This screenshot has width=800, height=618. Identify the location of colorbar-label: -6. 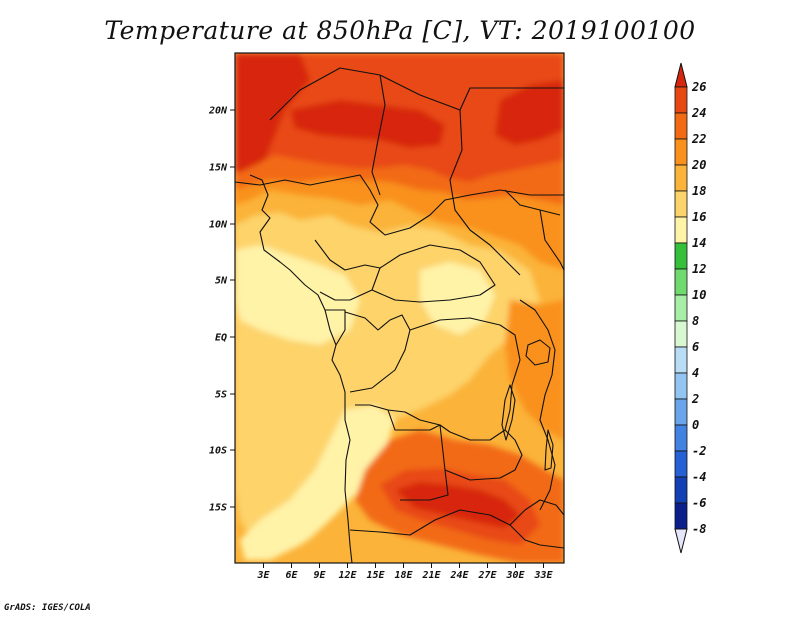
(699, 503).